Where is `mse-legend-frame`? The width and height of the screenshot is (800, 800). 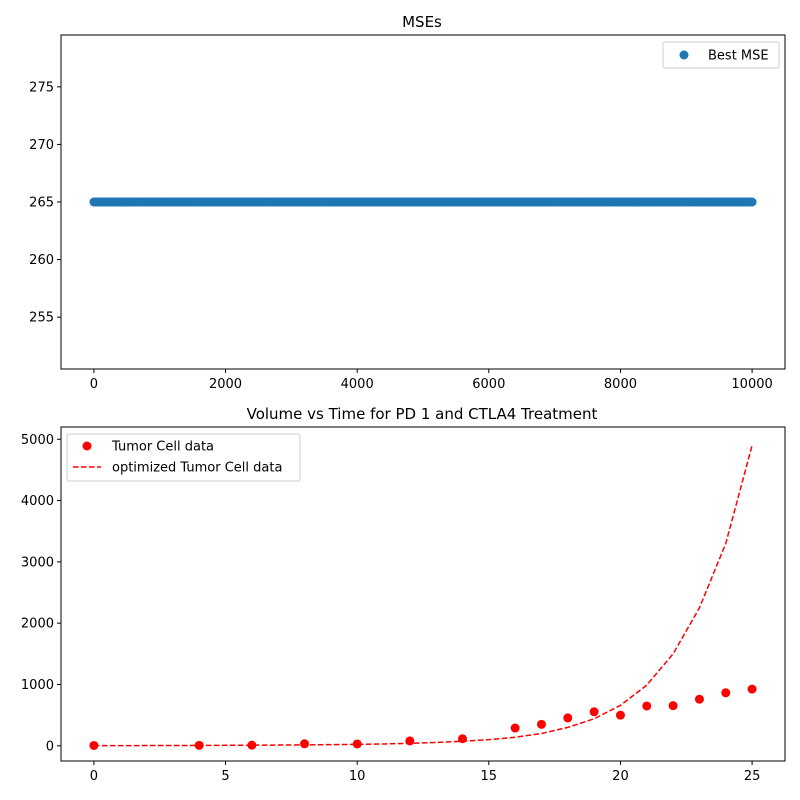 mse-legend-frame is located at coordinates (721, 55).